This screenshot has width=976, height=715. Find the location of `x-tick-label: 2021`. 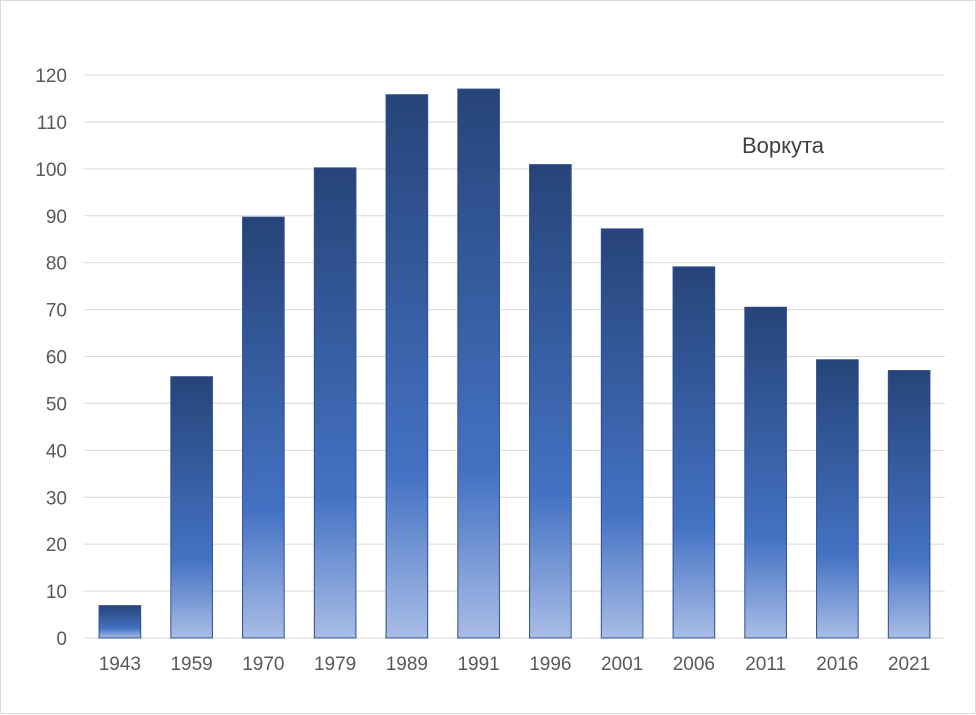

x-tick-label: 2021 is located at coordinates (909, 664).